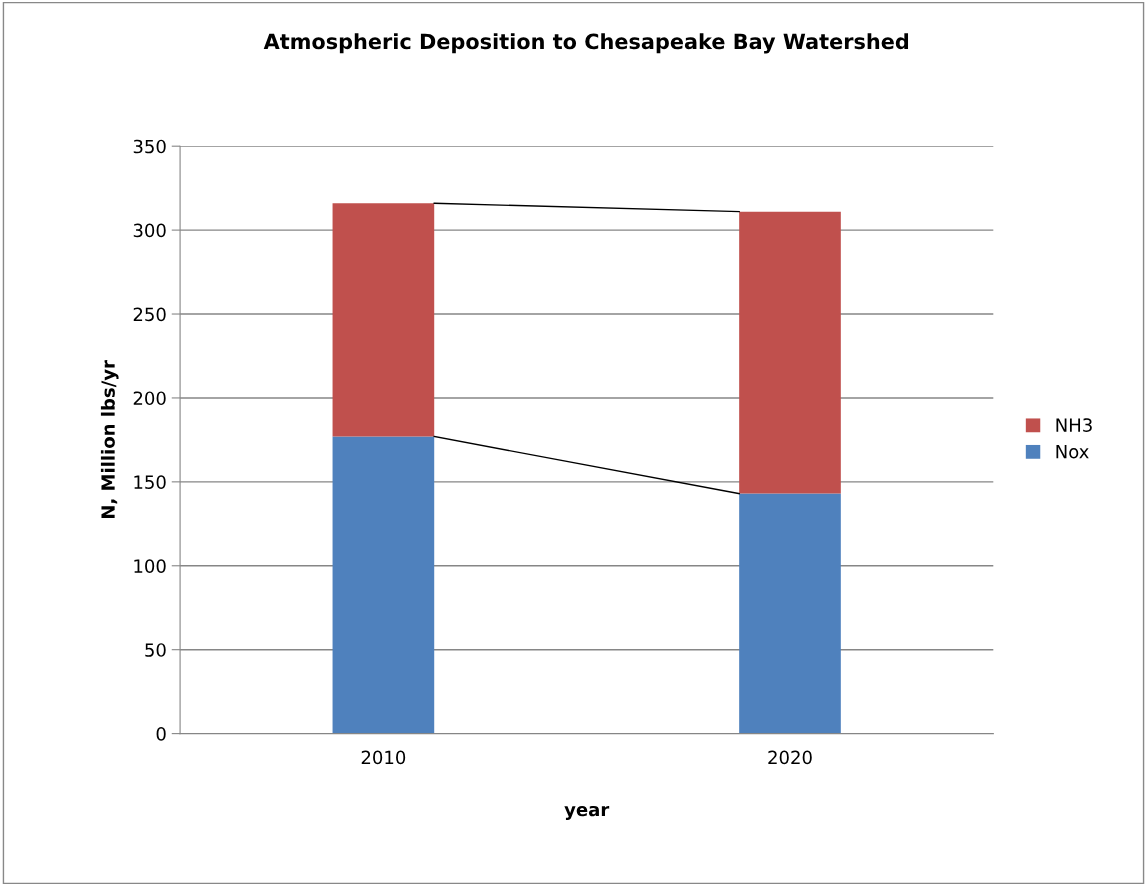 The image size is (1147, 886). What do you see at coordinates (149, 398) in the screenshot?
I see `y-tick-label: 200` at bounding box center [149, 398].